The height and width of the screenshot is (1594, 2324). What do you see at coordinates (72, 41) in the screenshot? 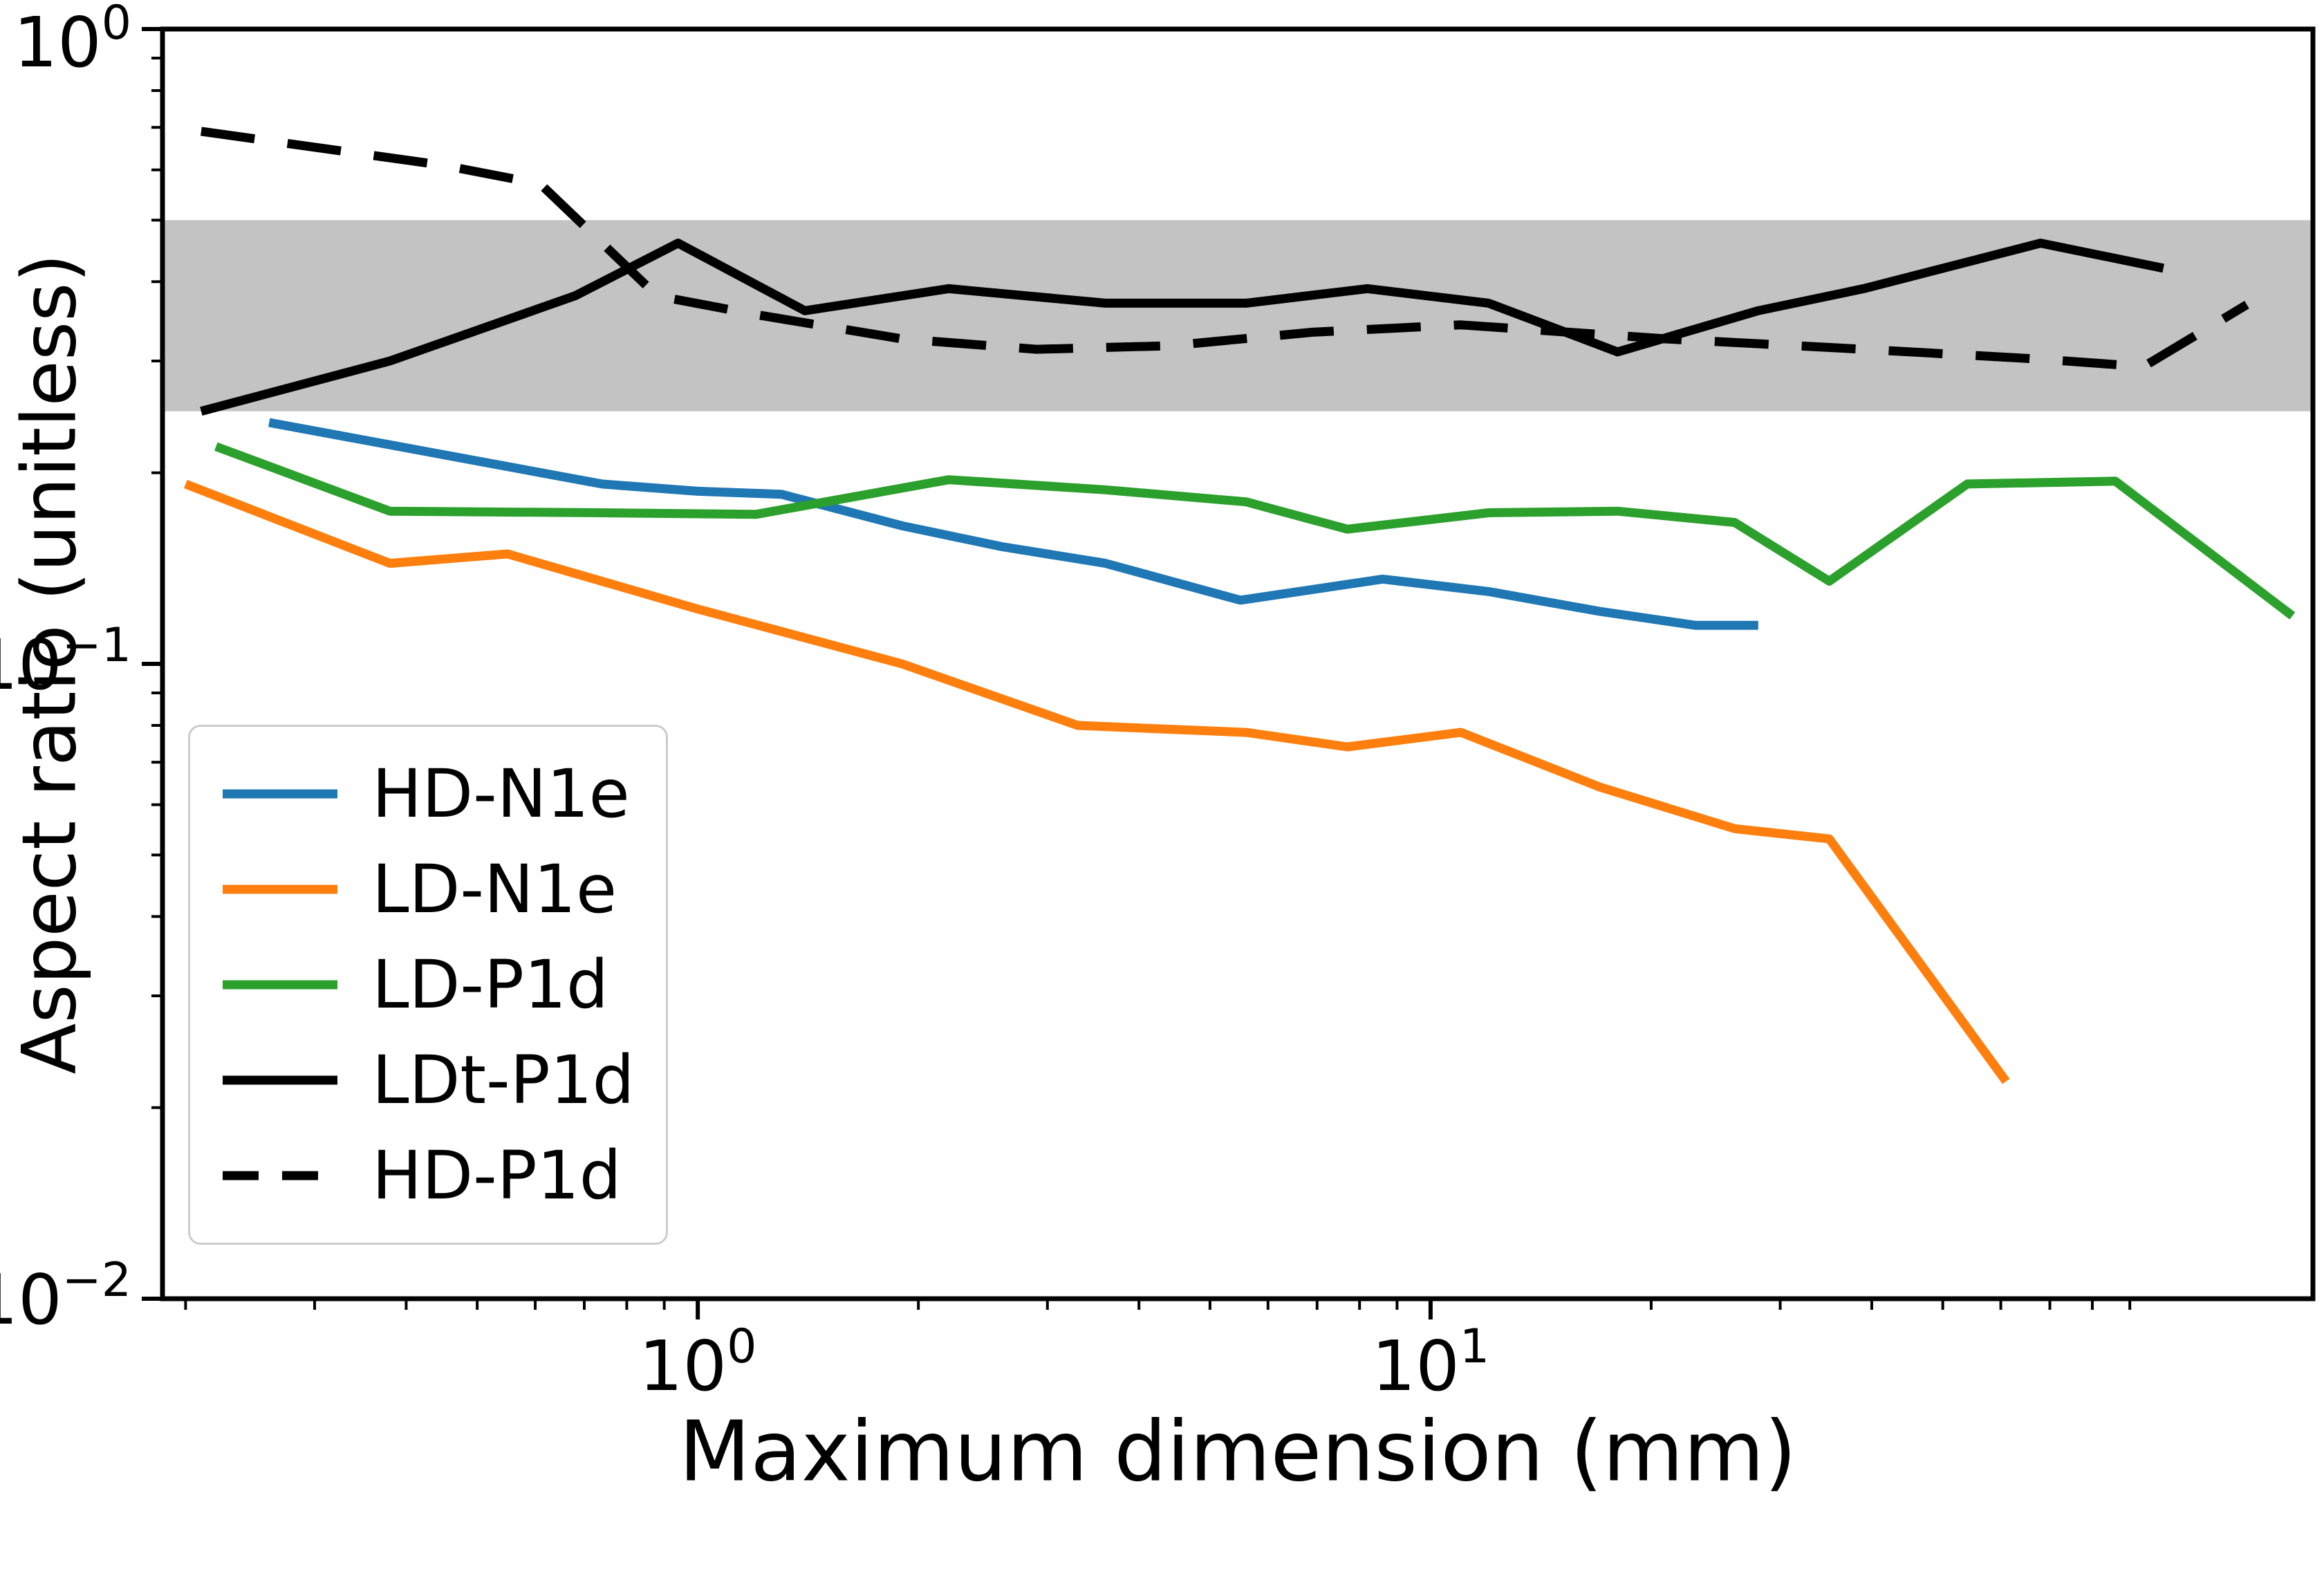
I see `y-tick-label: 10⁰` at bounding box center [72, 41].